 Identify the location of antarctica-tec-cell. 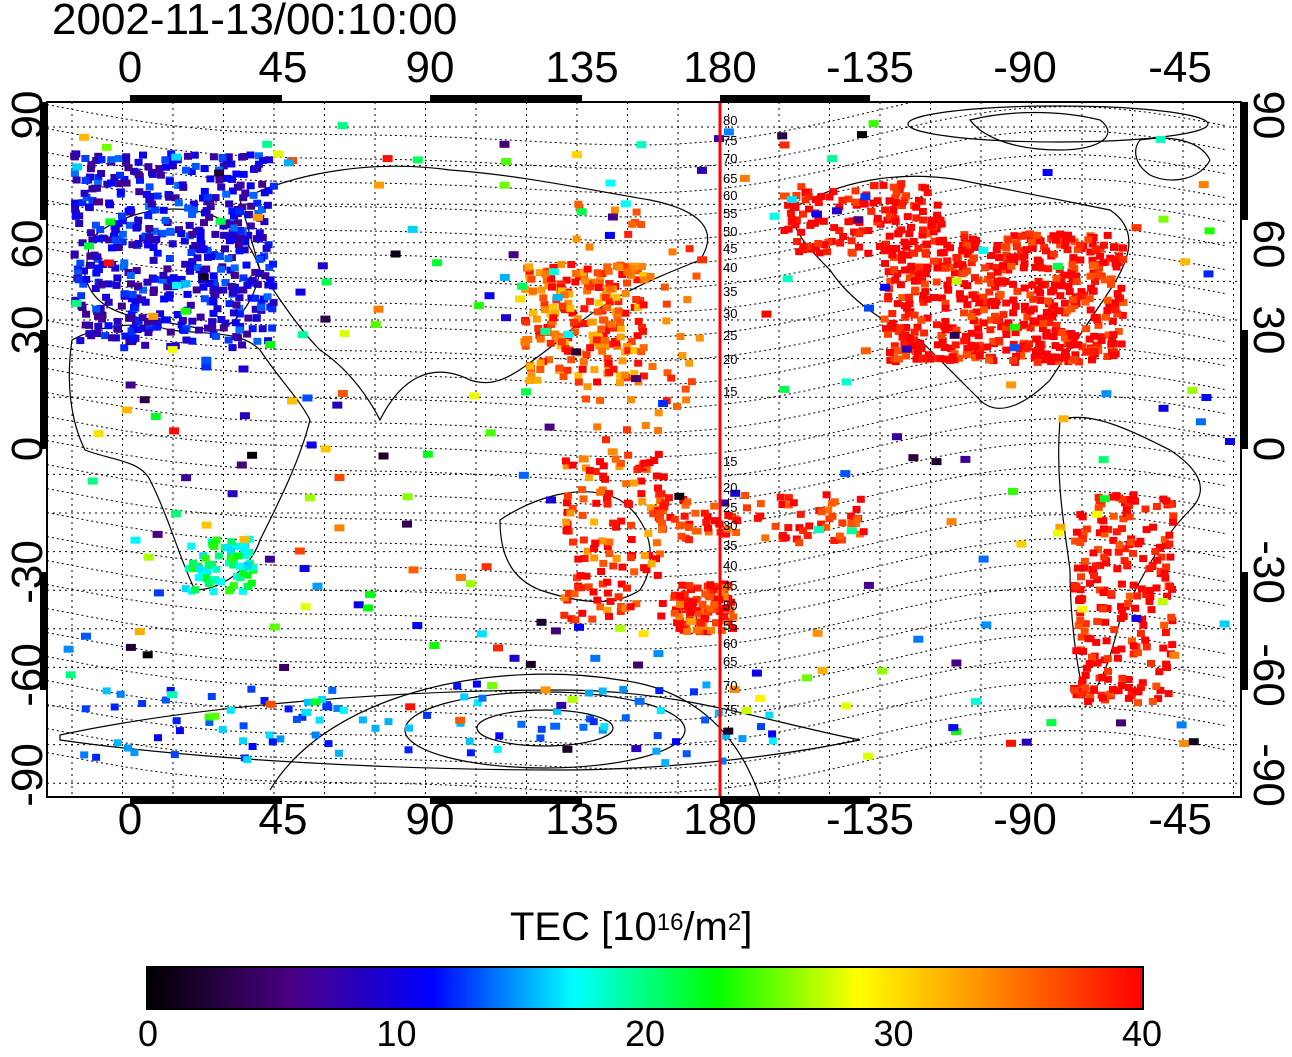
(769, 715).